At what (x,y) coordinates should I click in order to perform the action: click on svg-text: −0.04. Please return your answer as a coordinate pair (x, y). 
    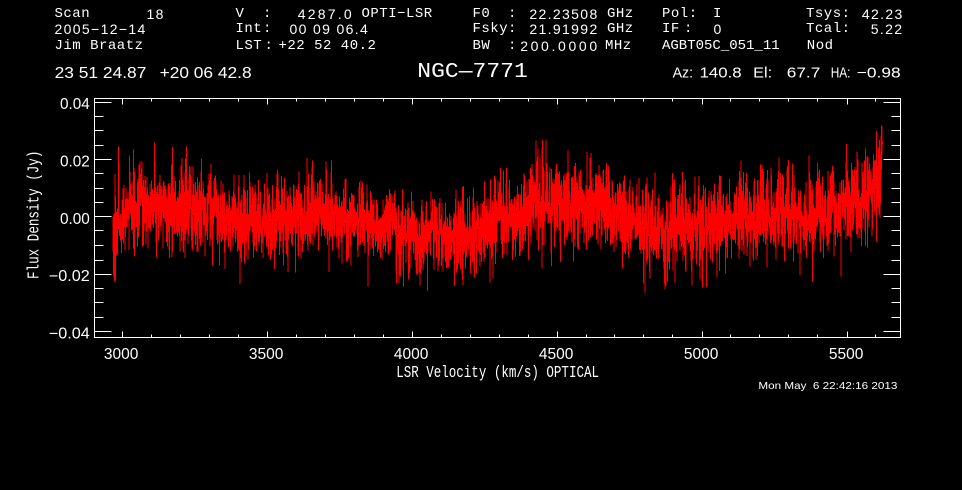
    Looking at the image, I should click on (69, 333).